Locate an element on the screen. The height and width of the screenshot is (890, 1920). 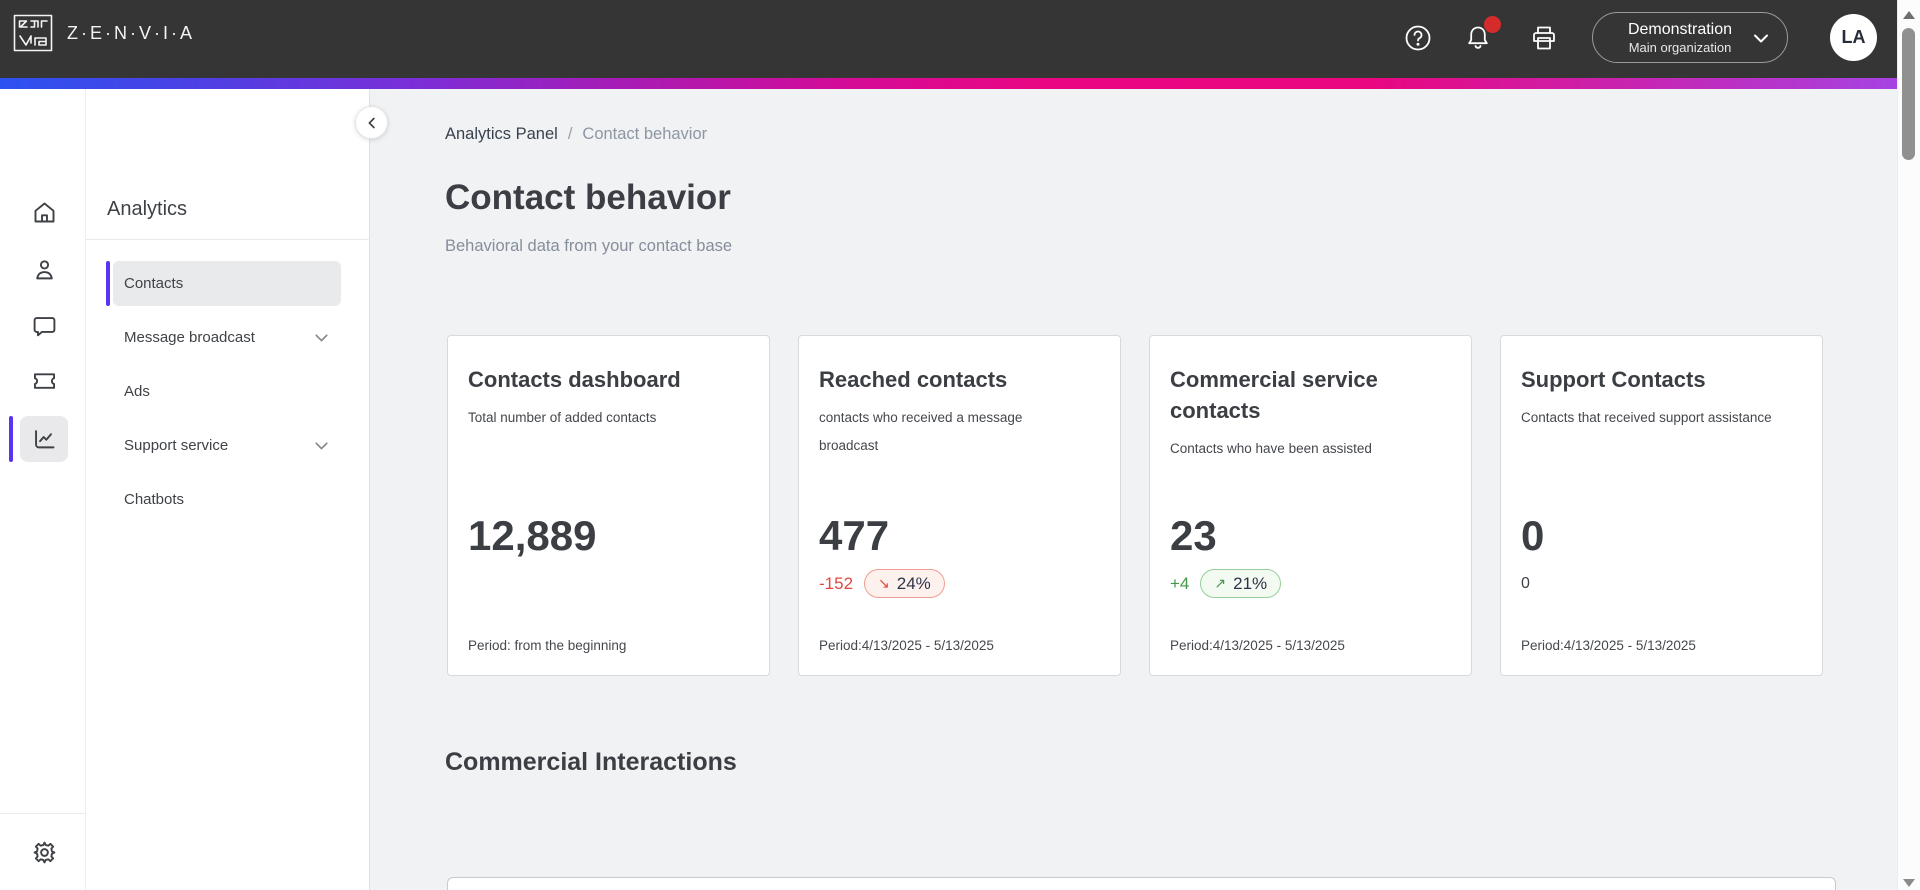
delta-value: +4 is located at coordinates (1180, 583).